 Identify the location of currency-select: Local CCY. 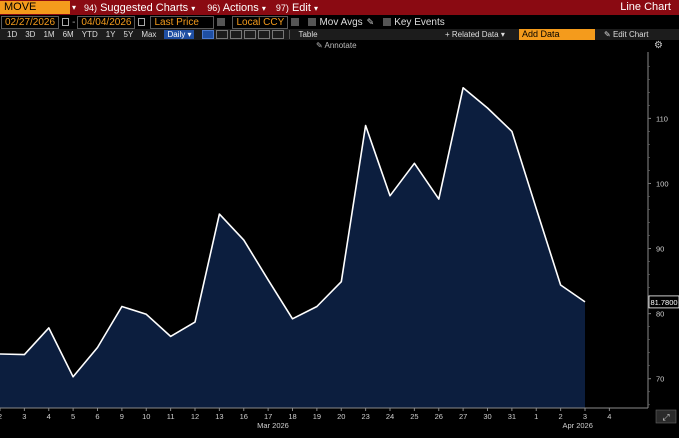
(260, 22).